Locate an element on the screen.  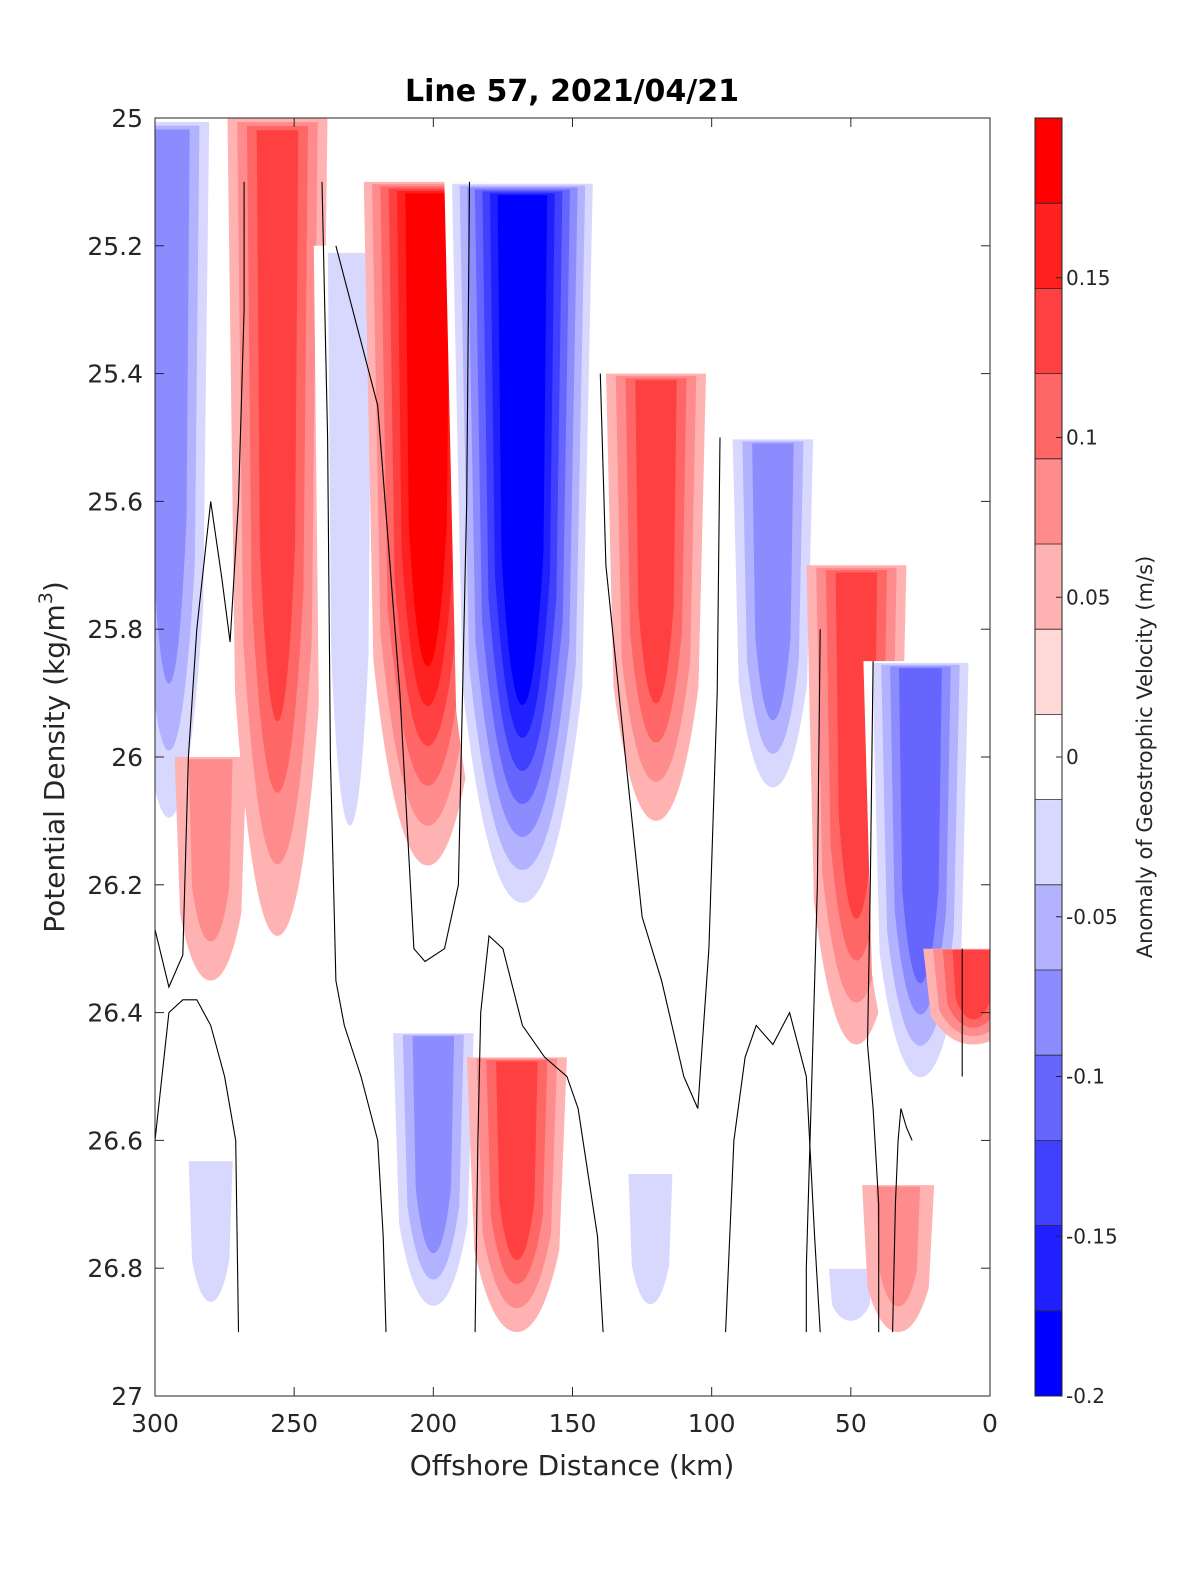
x-tick-label: 150 is located at coordinates (573, 1423).